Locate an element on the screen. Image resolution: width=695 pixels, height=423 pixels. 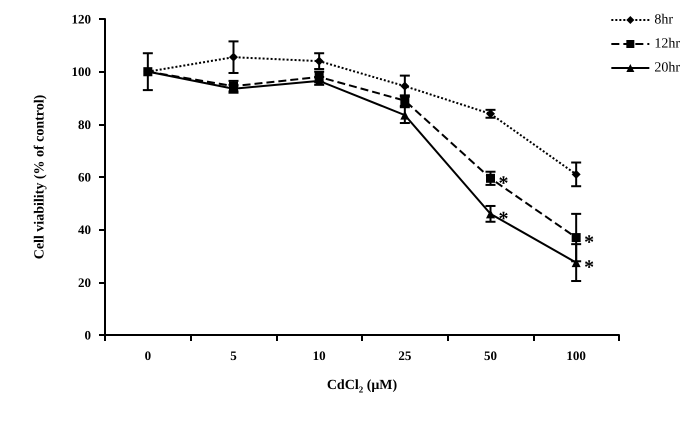
x-tick-label: 100 is located at coordinates (576, 355).